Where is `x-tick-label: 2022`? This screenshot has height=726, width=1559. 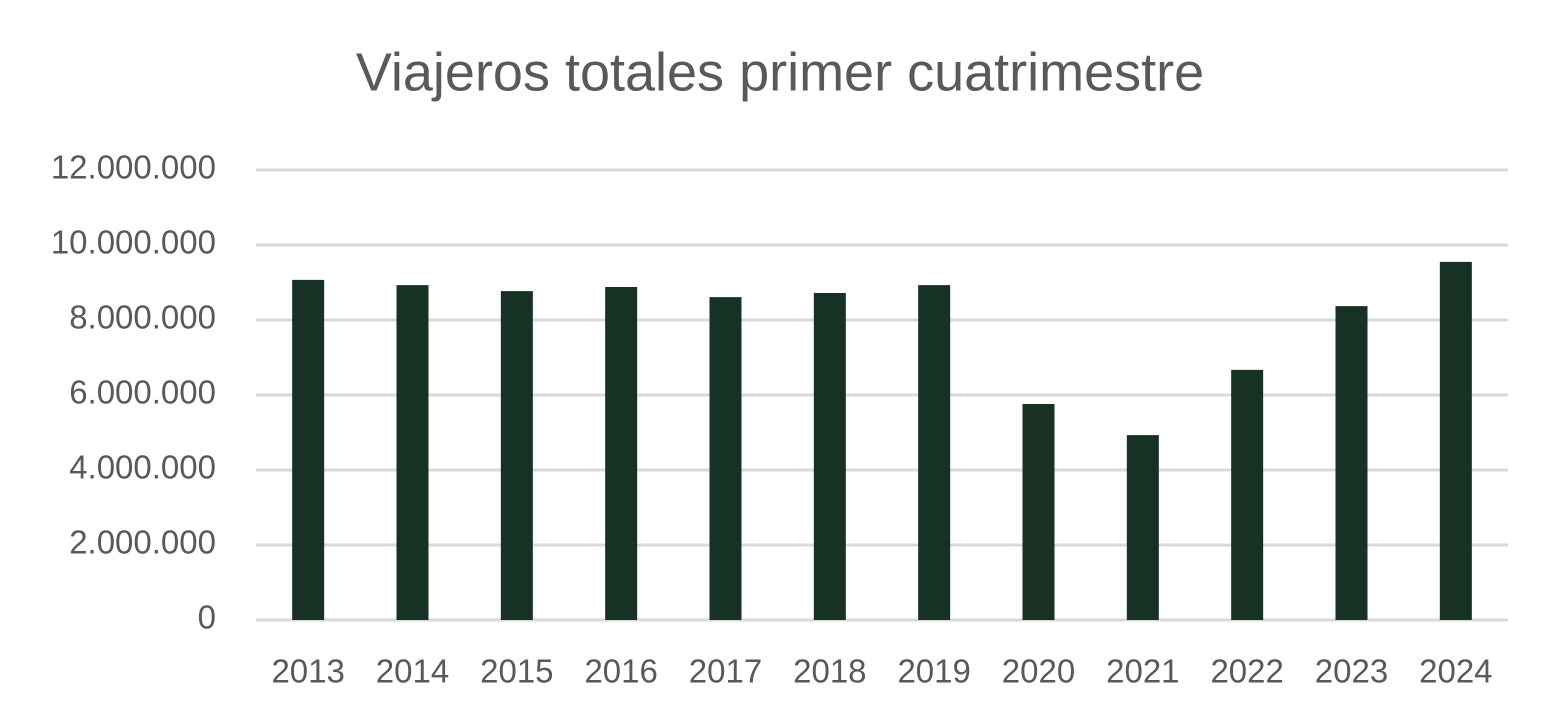
x-tick-label: 2022 is located at coordinates (1246, 671).